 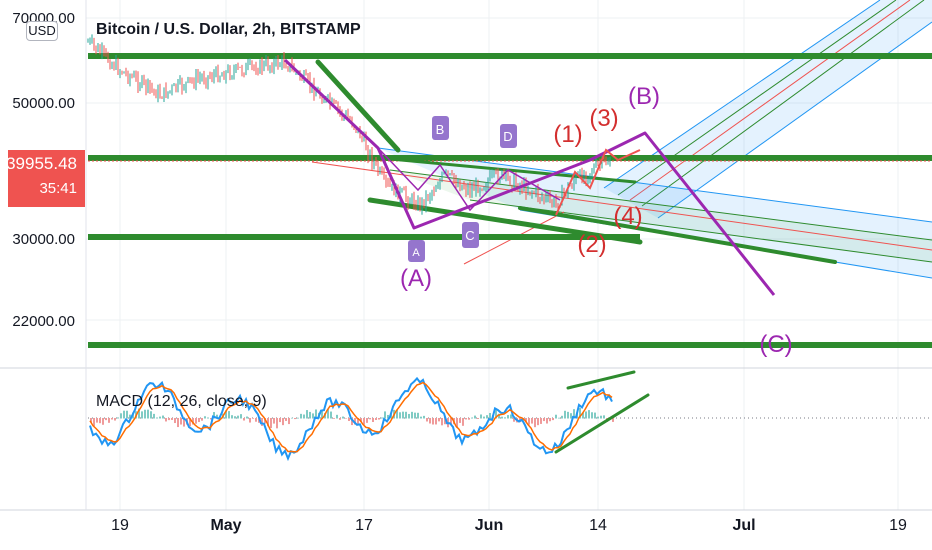 I want to click on time-axis-label: Jun, so click(x=489, y=525).